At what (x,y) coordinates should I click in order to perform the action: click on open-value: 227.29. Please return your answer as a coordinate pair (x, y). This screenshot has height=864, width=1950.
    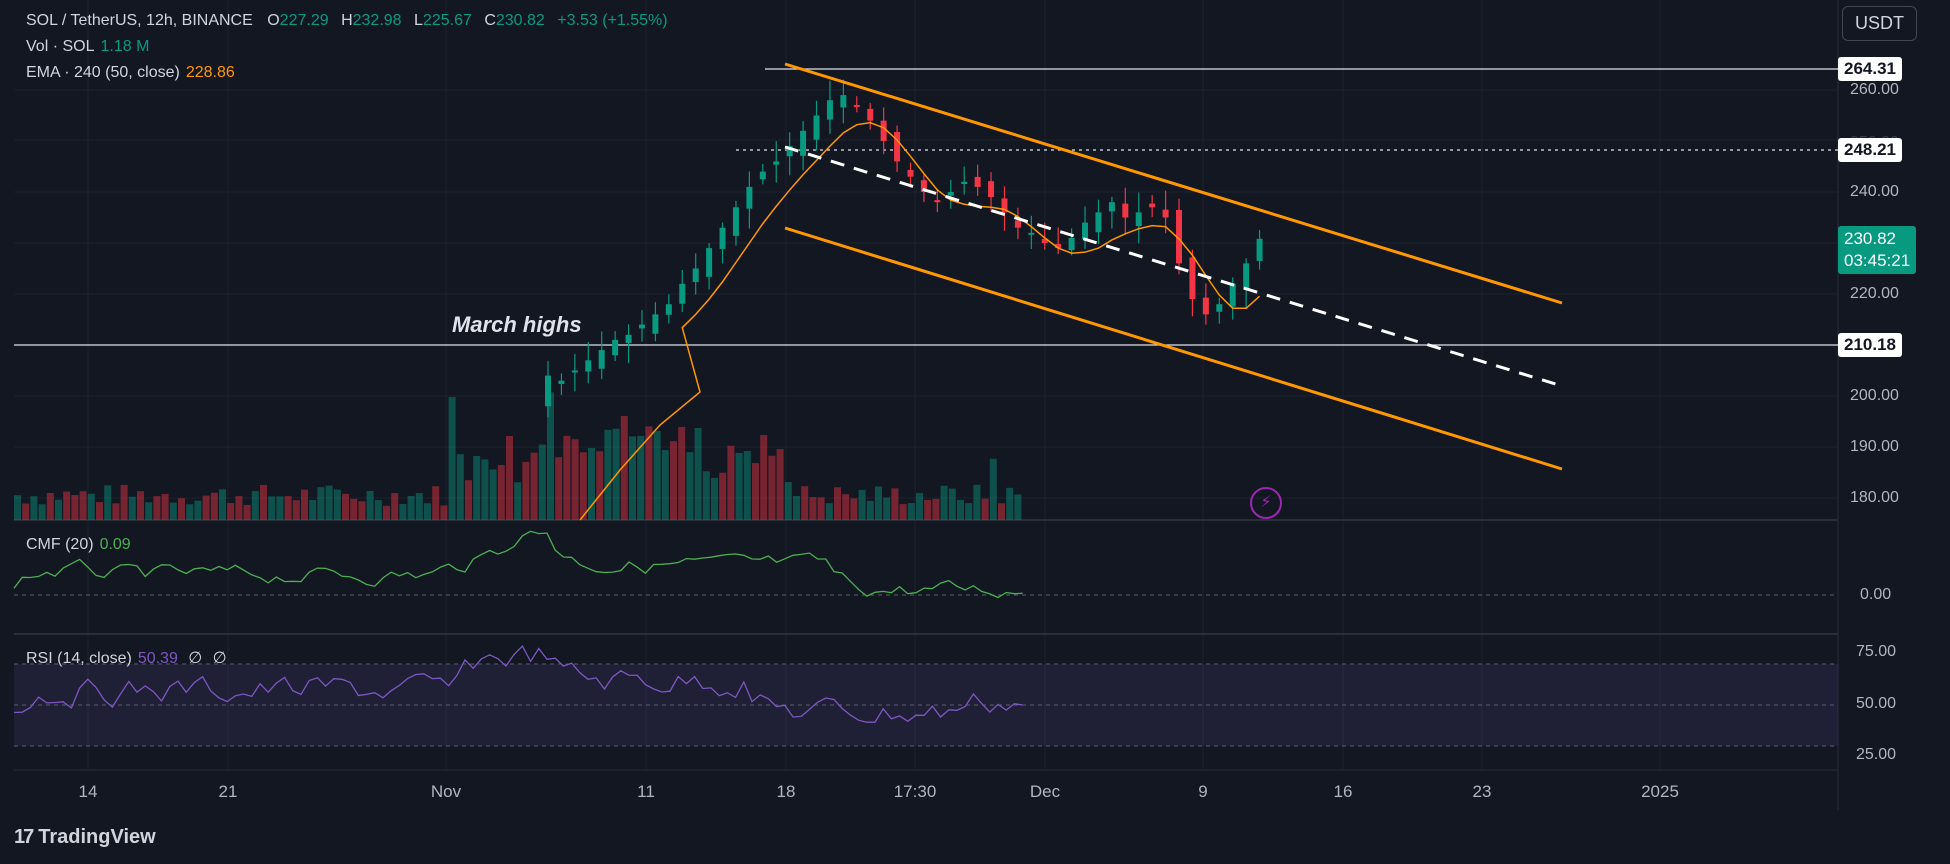
    Looking at the image, I should click on (304, 20).